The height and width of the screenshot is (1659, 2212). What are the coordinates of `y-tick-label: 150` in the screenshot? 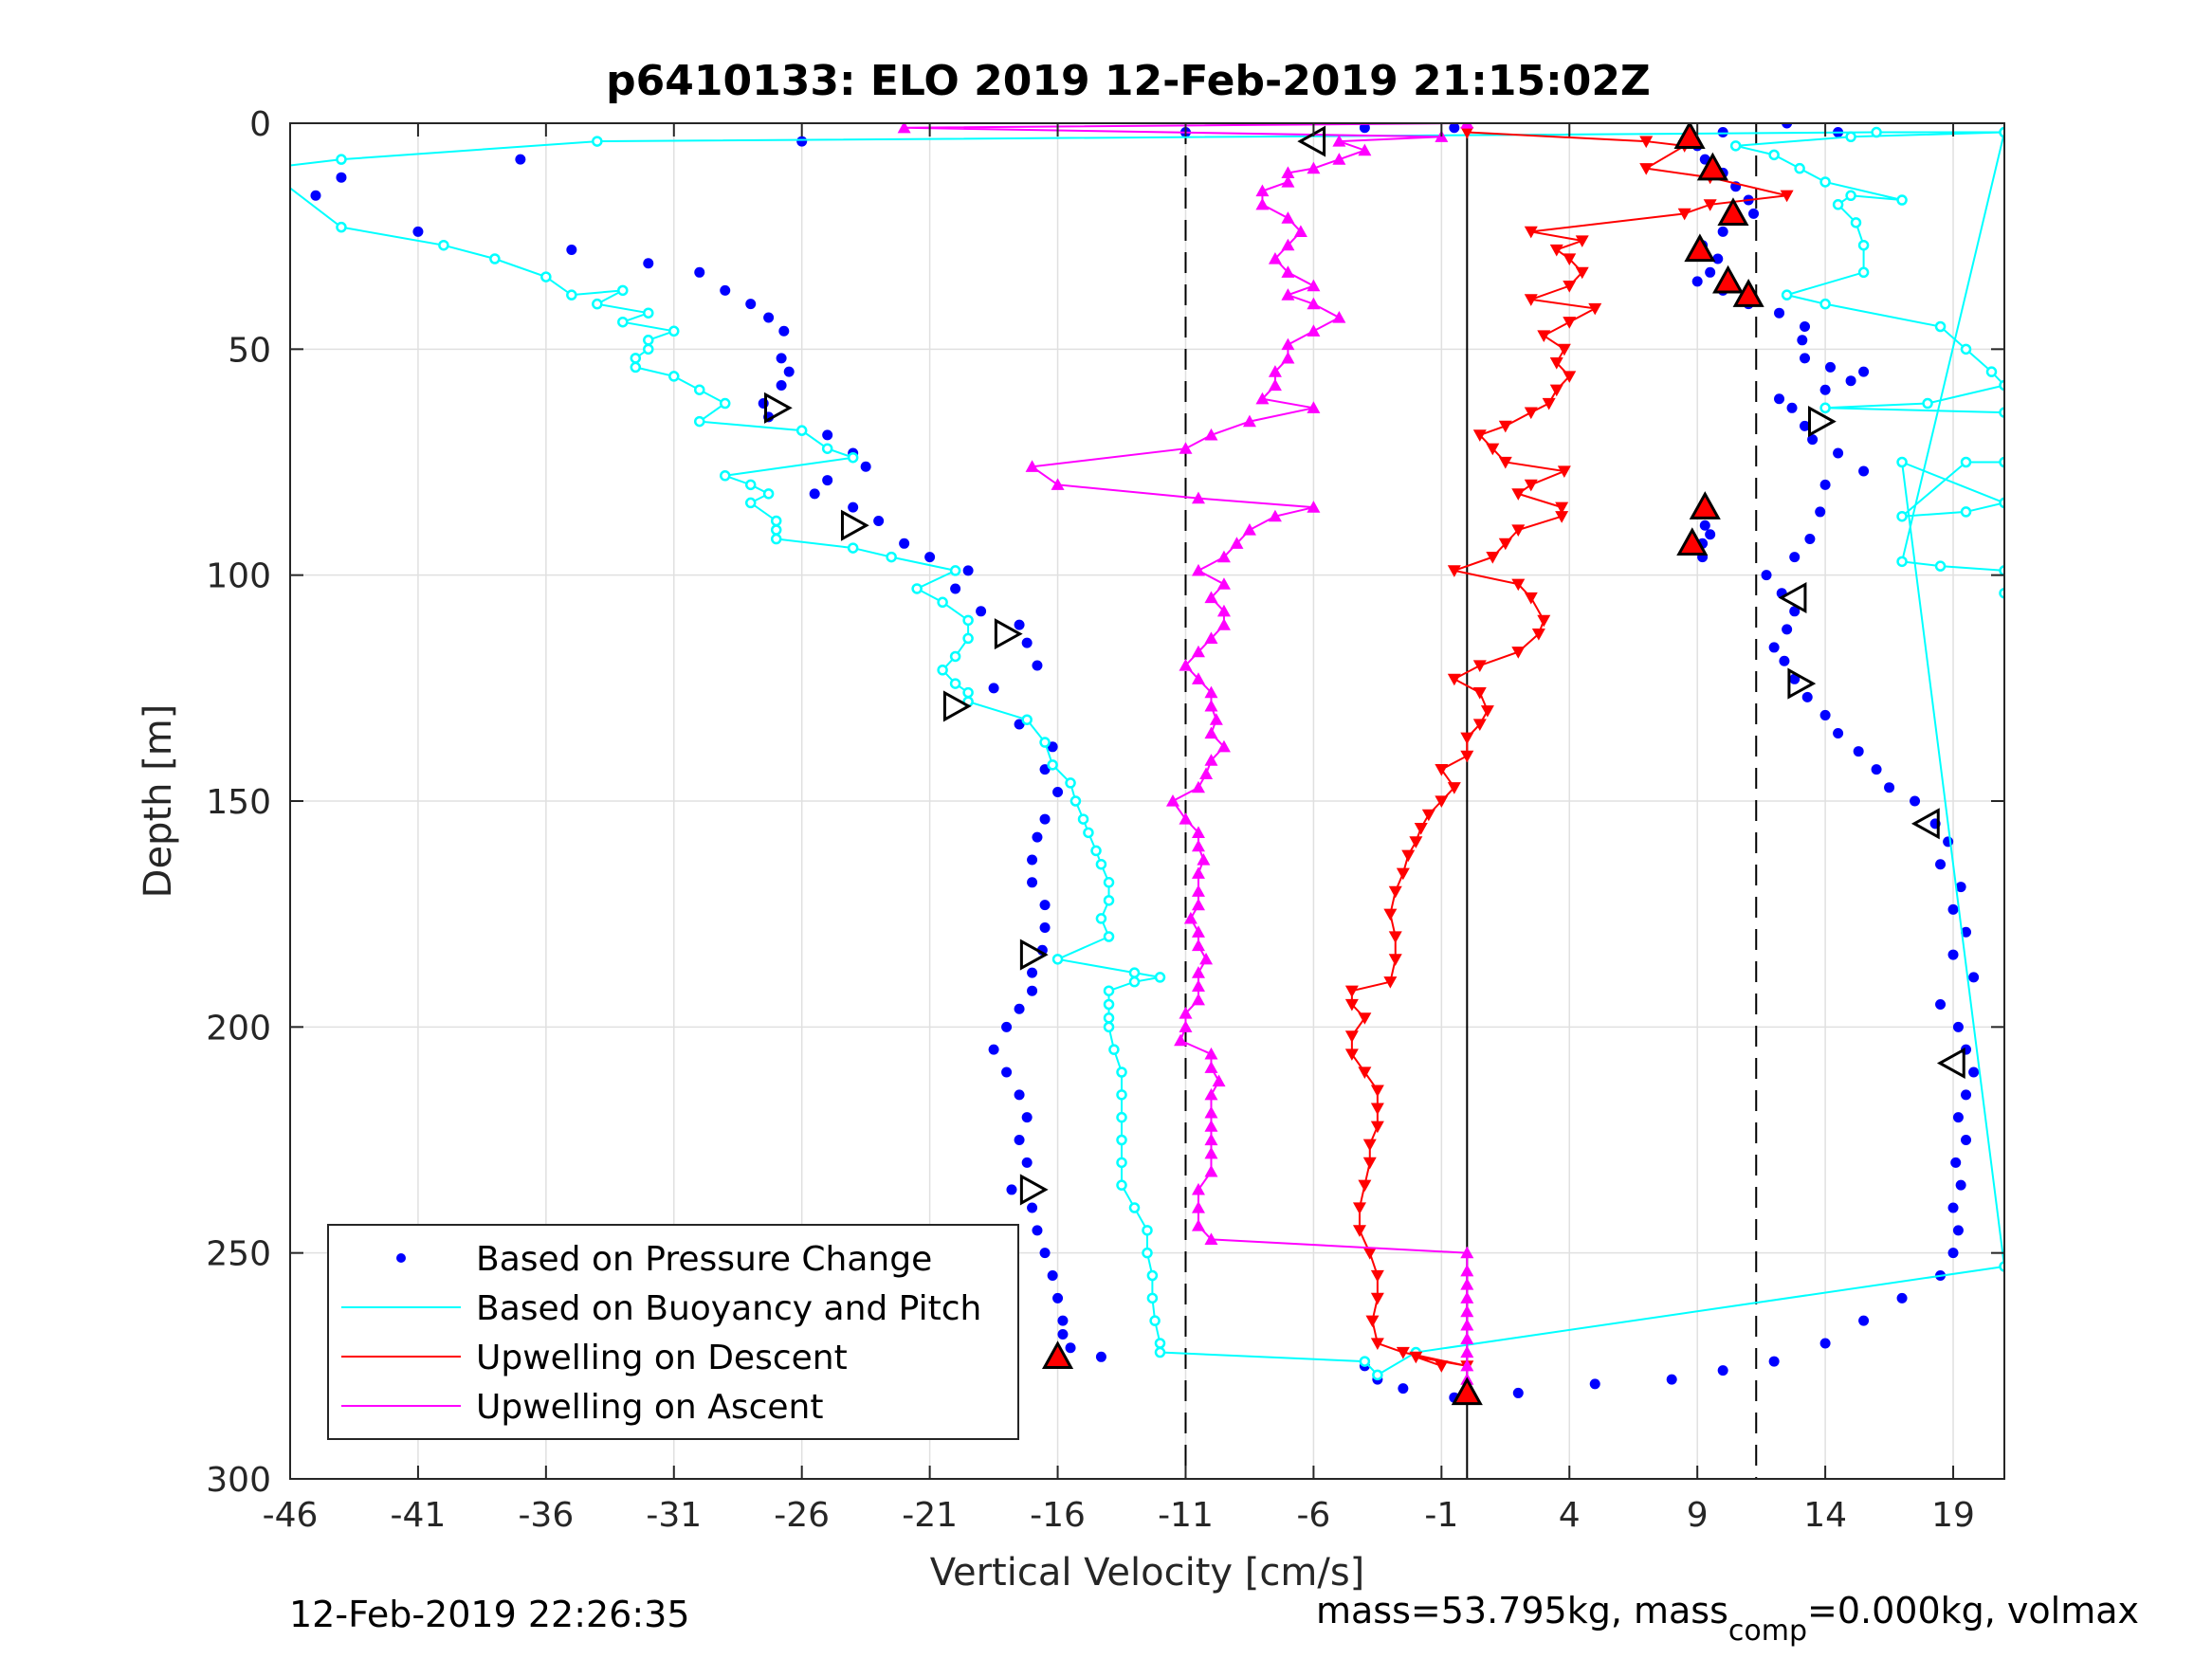 It's located at (238, 802).